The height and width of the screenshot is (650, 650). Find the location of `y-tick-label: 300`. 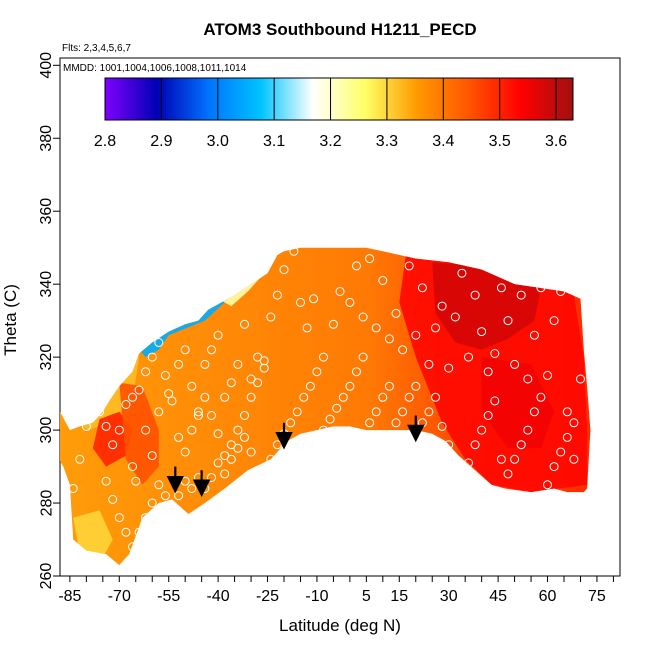

y-tick-label: 300 is located at coordinates (46, 430).